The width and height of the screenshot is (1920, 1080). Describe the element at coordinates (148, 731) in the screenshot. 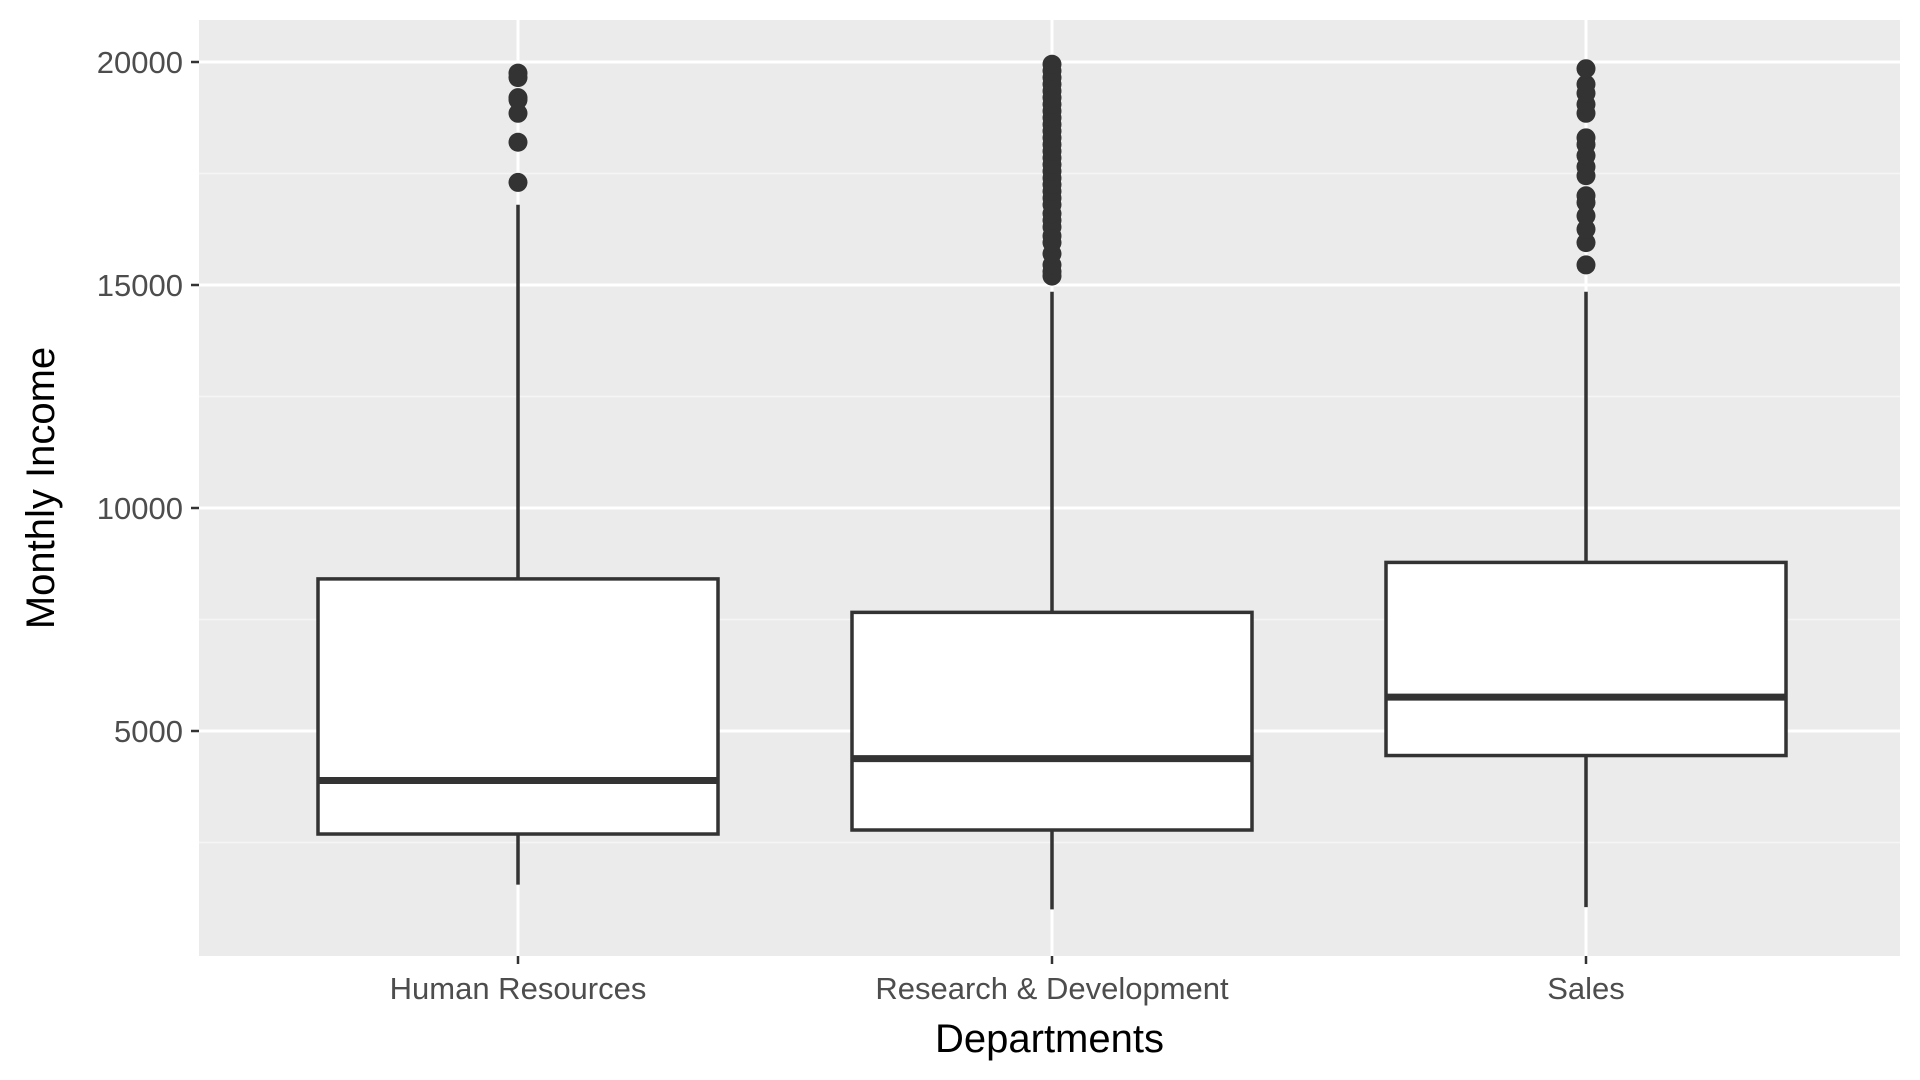

I see `y-tick-label: 5000` at that location.